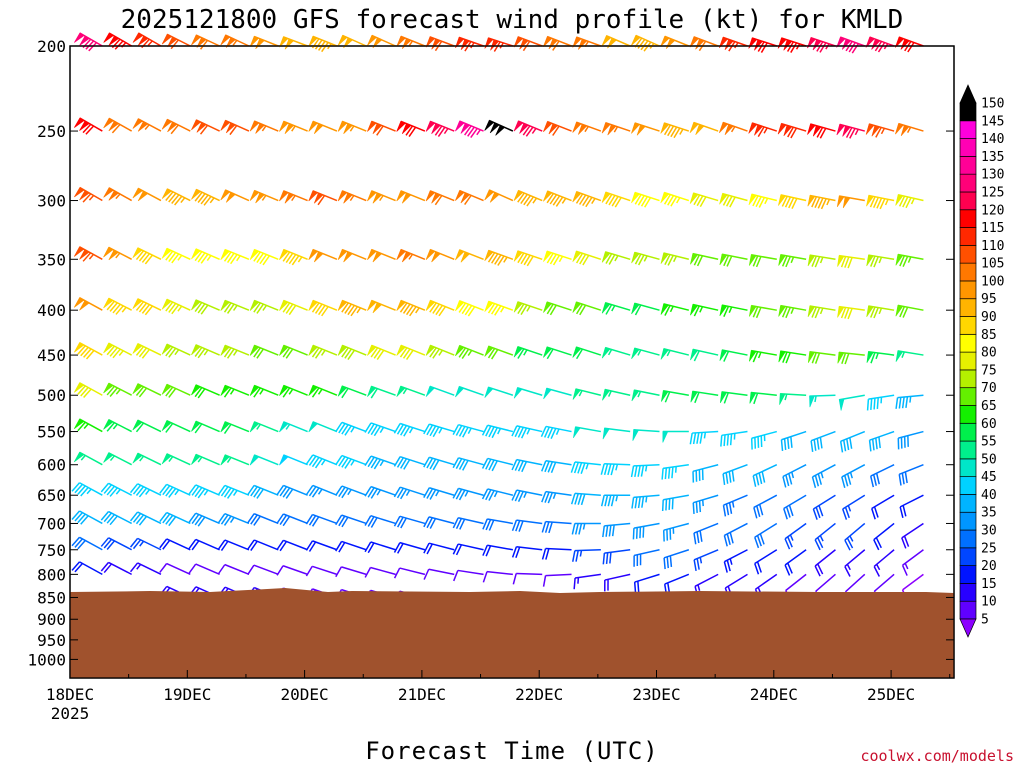 This screenshot has height=768, width=1024. I want to click on x-tick-sublabel: 2025, so click(70, 713).